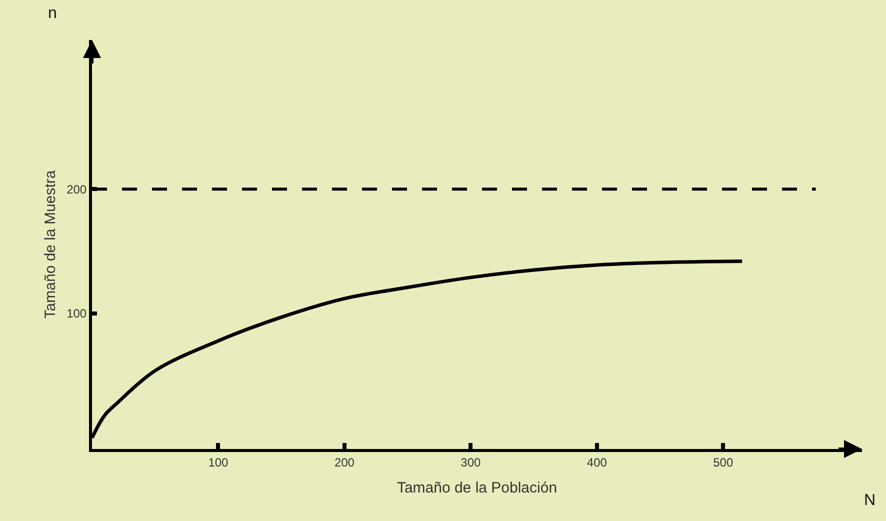 This screenshot has height=521, width=886. I want to click on x-tick-label: 300, so click(471, 462).